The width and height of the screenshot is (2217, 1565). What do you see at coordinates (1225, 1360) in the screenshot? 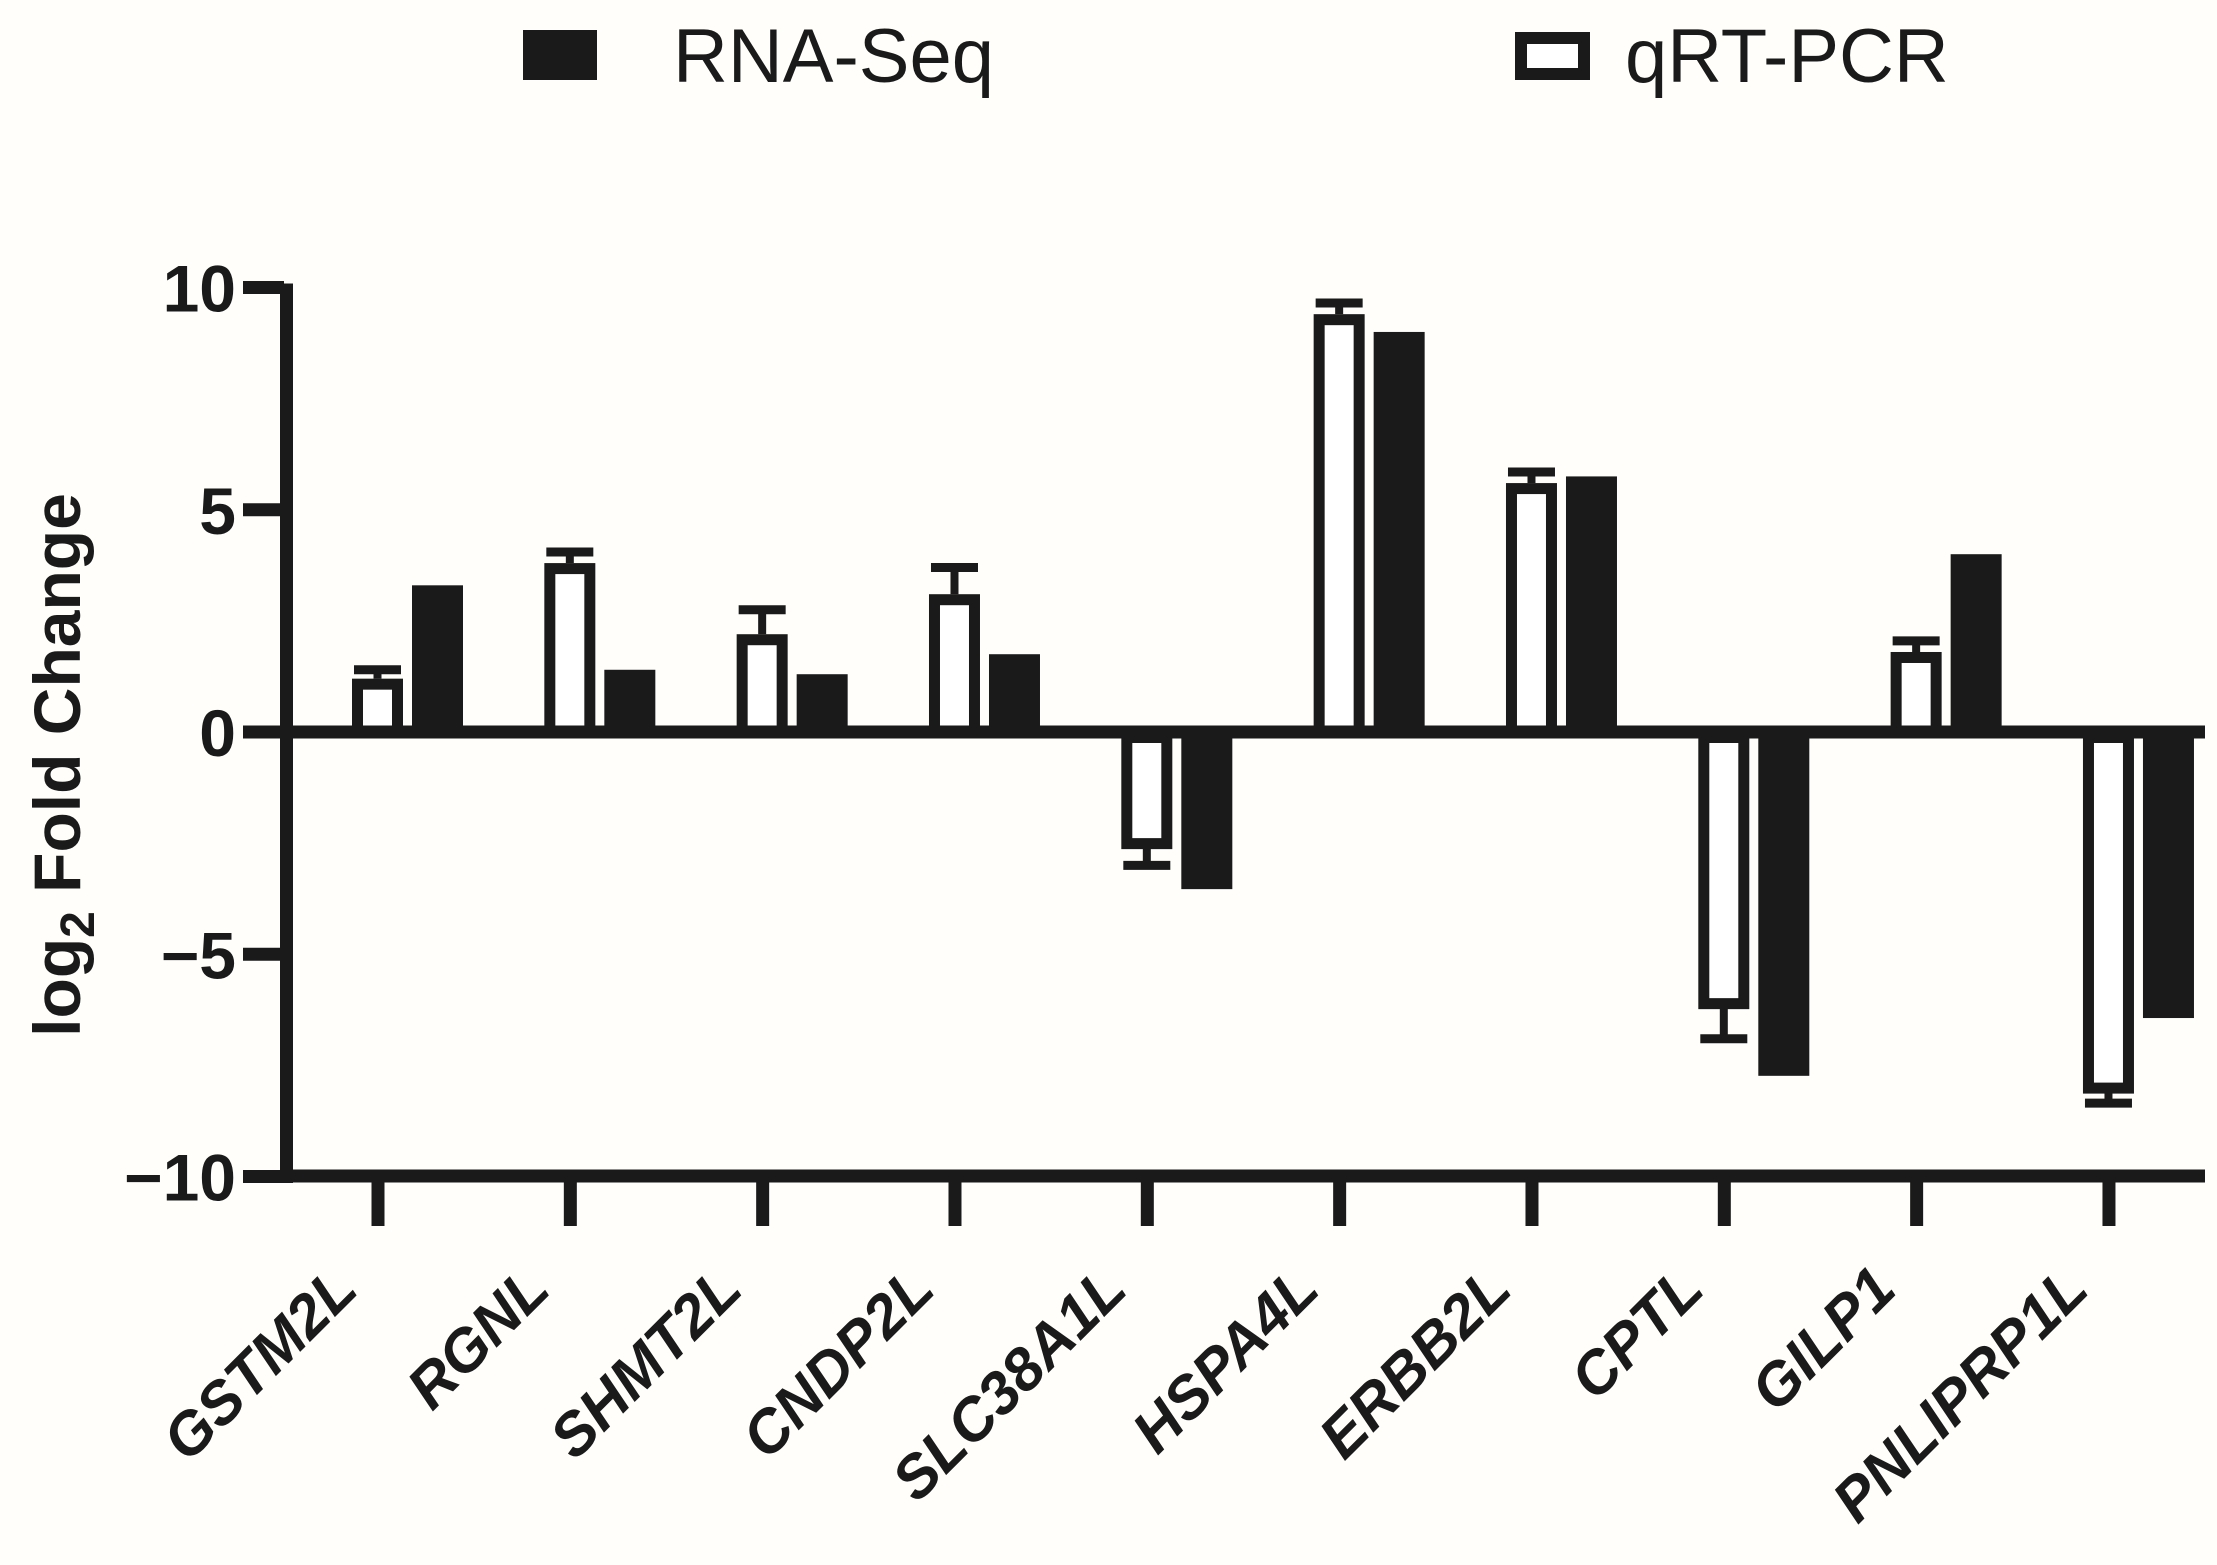
I see `gene-label-HSPA4L: HSPA4L` at bounding box center [1225, 1360].